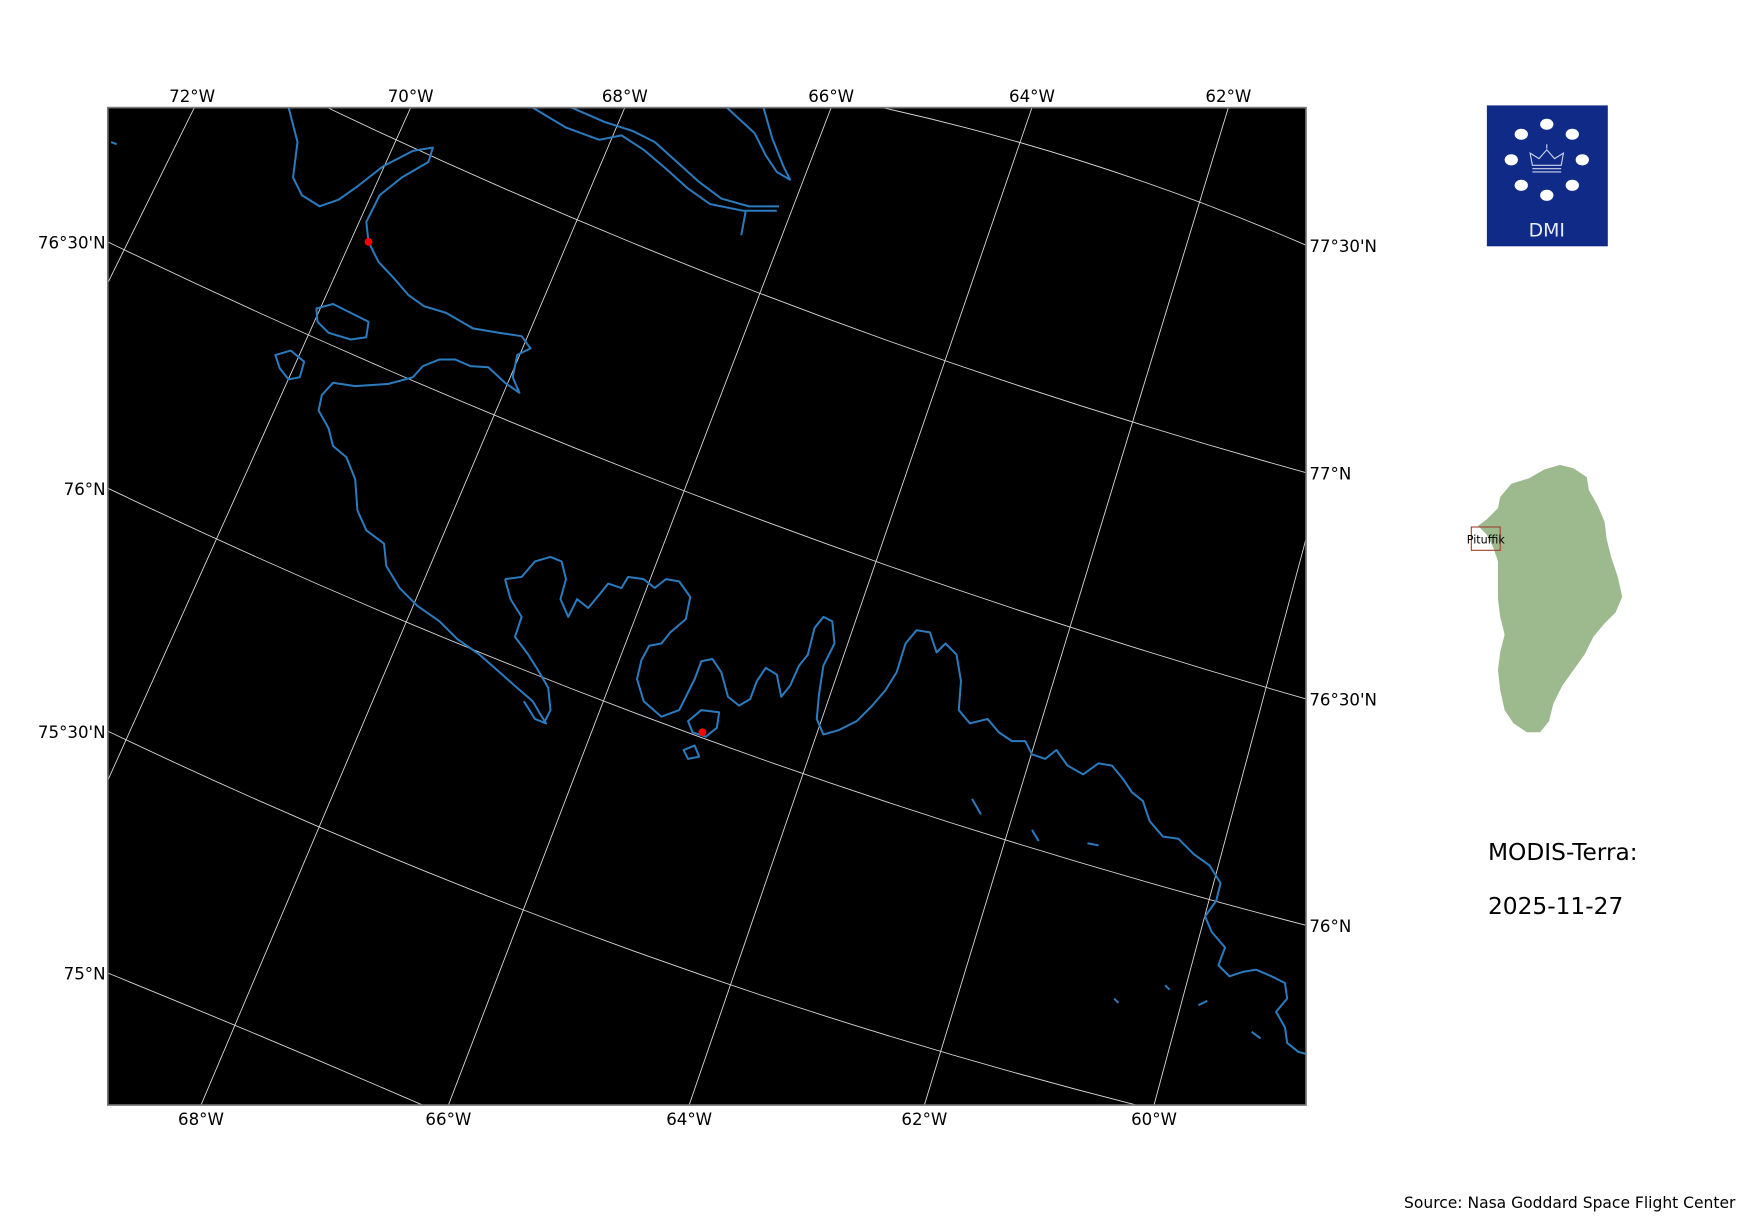 This screenshot has height=1216, width=1740. Describe the element at coordinates (417, 416) in the screenshot. I see `coastline-northwest` at that location.